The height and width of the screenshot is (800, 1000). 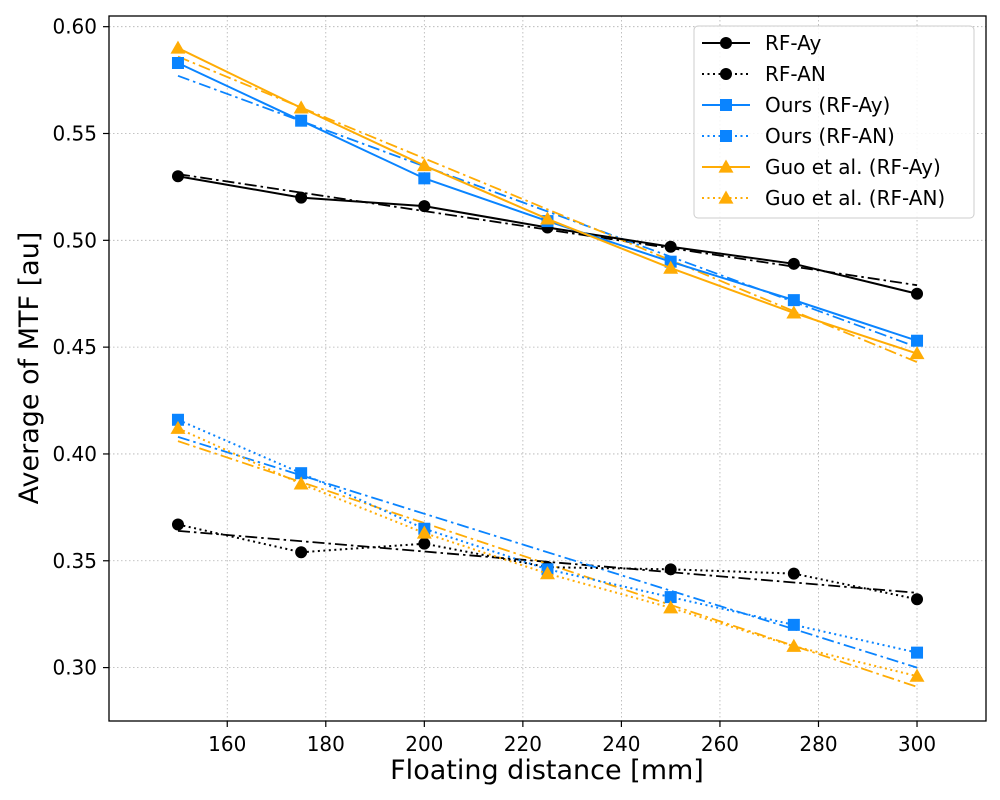 I want to click on y-tick-label: 0.40, so click(x=74, y=454).